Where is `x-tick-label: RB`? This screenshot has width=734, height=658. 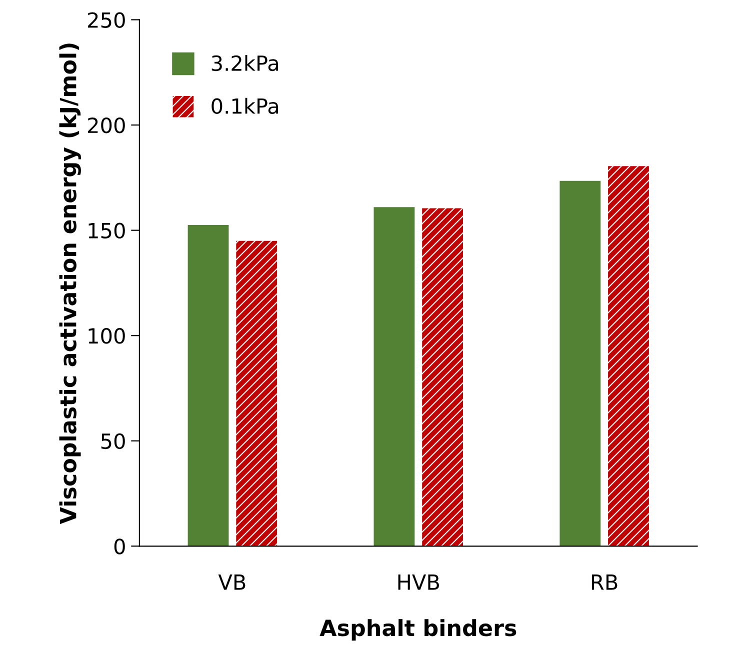
x-tick-label: RB is located at coordinates (605, 582).